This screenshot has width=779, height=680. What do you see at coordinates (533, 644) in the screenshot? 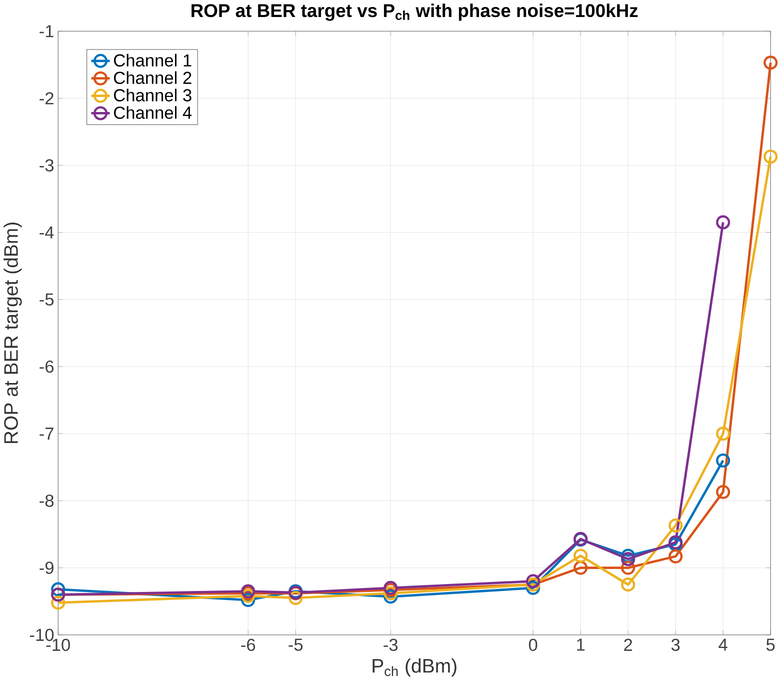
I see `x-tick-label: 0` at bounding box center [533, 644].